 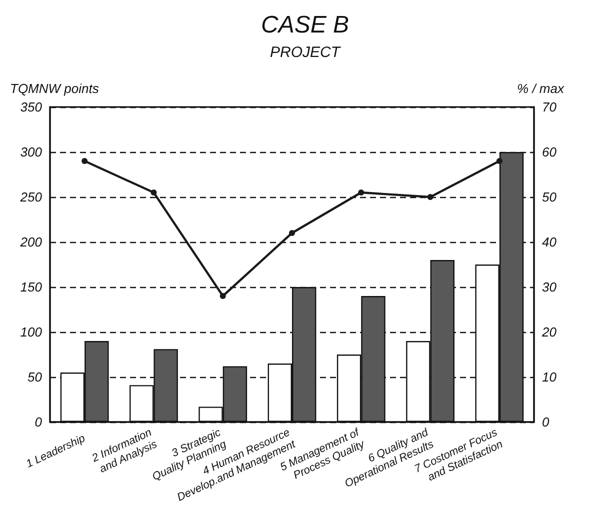 What do you see at coordinates (550, 287) in the screenshot?
I see `y2-tick-label: 30` at bounding box center [550, 287].